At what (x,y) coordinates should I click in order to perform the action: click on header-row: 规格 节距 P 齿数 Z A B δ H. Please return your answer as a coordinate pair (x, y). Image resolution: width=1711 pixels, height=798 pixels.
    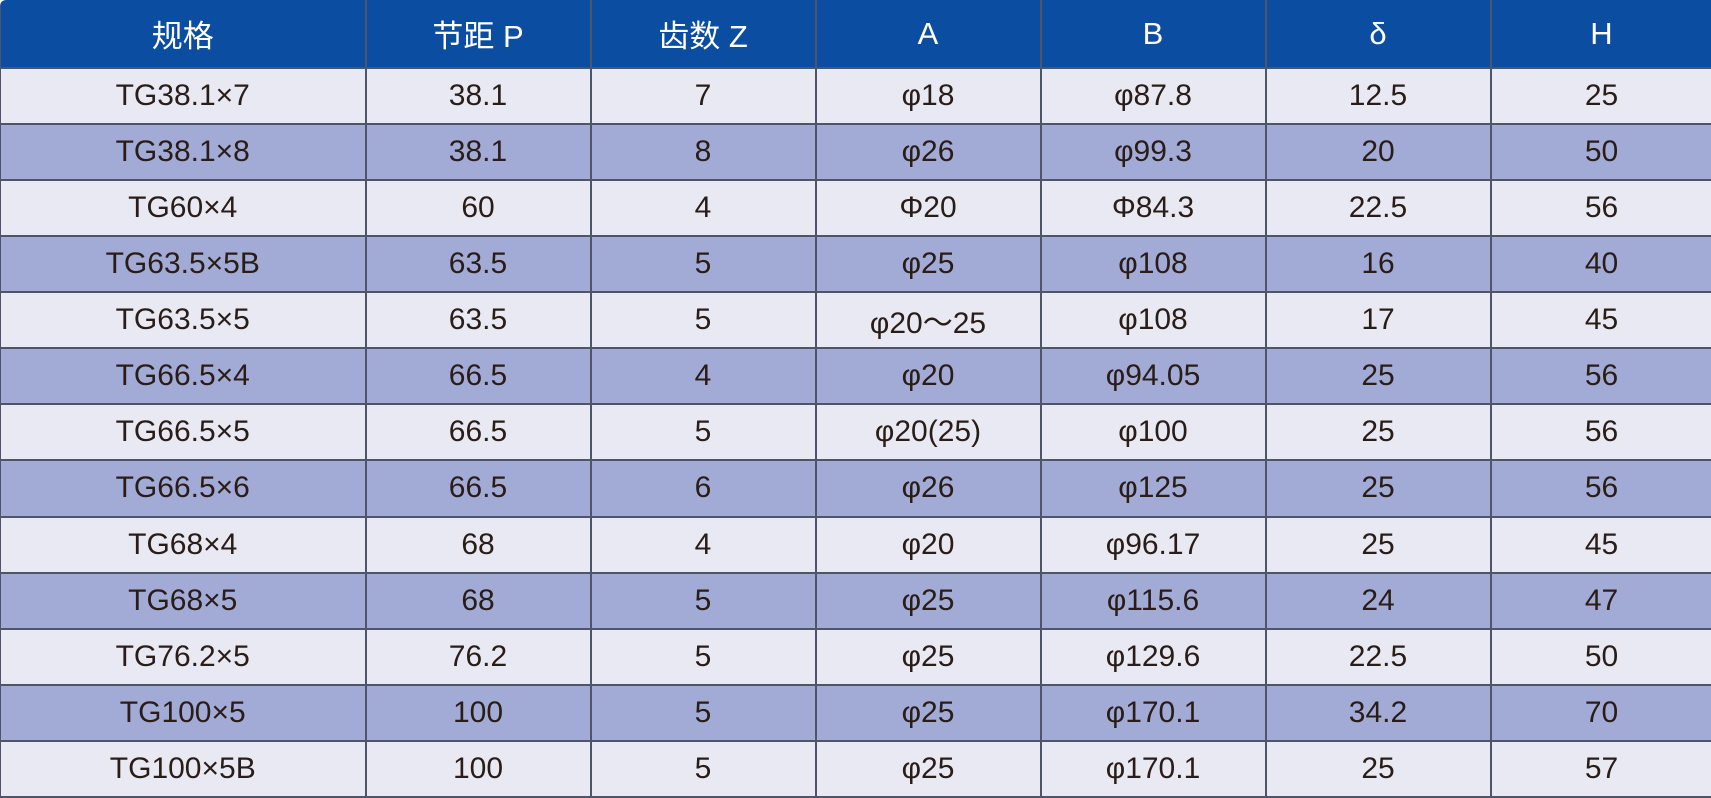
    Looking at the image, I should click on (855, 34).